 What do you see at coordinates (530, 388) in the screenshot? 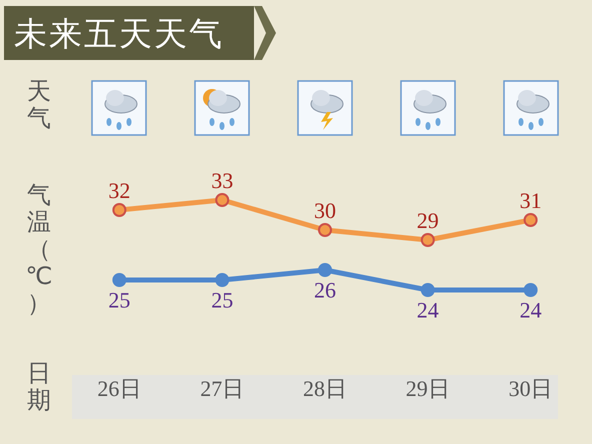
I see `x-tick-label: 30日` at bounding box center [530, 388].